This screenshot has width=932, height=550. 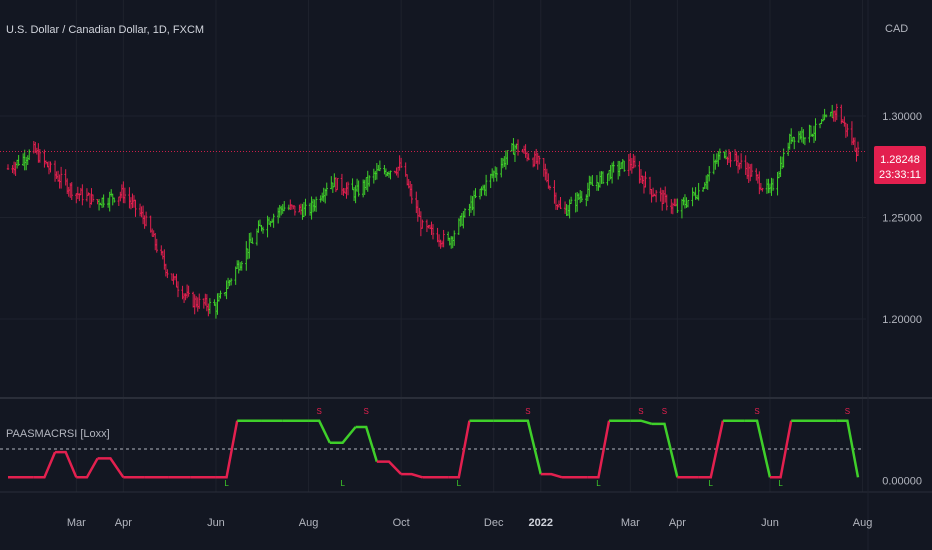 I want to click on price-tick-label: 1.30000, so click(x=902, y=117).